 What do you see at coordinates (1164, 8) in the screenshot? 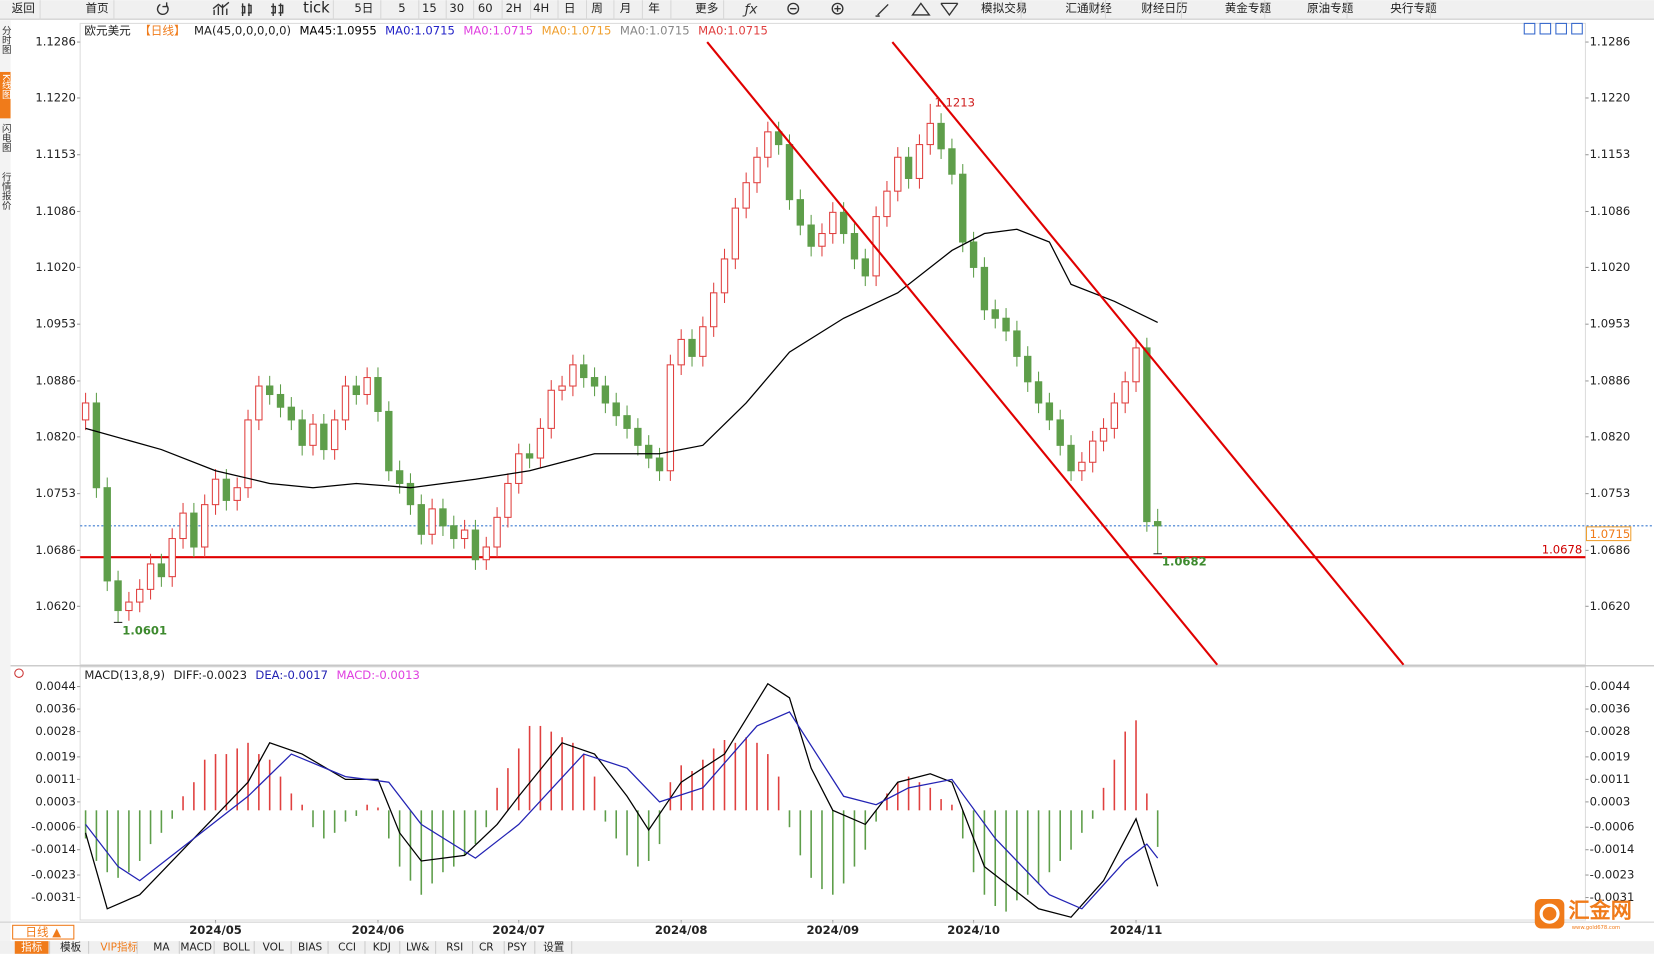
I see `toolbar-button: 财经日历` at bounding box center [1164, 8].